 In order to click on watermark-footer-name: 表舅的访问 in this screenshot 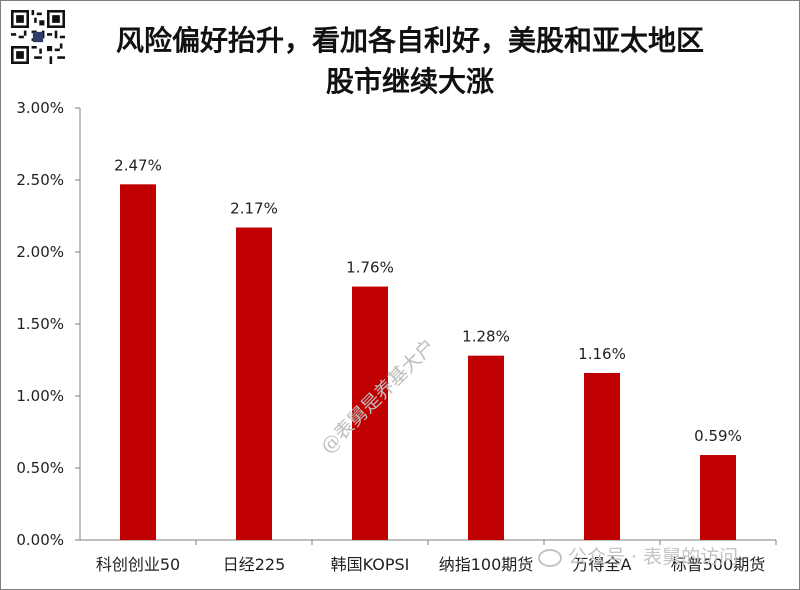, I will do `click(691, 557)`.